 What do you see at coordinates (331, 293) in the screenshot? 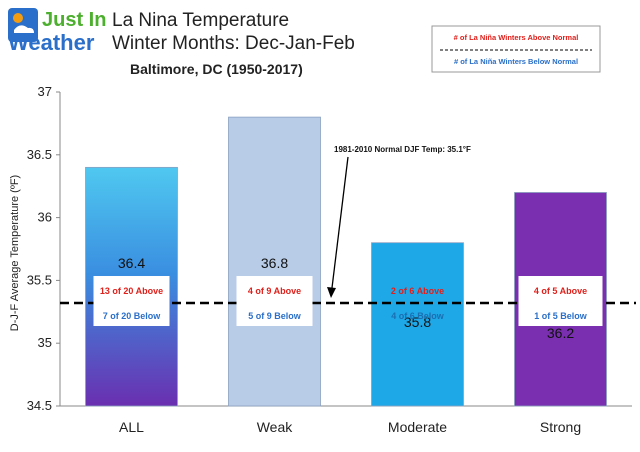
I see `arrow-head-icon` at bounding box center [331, 293].